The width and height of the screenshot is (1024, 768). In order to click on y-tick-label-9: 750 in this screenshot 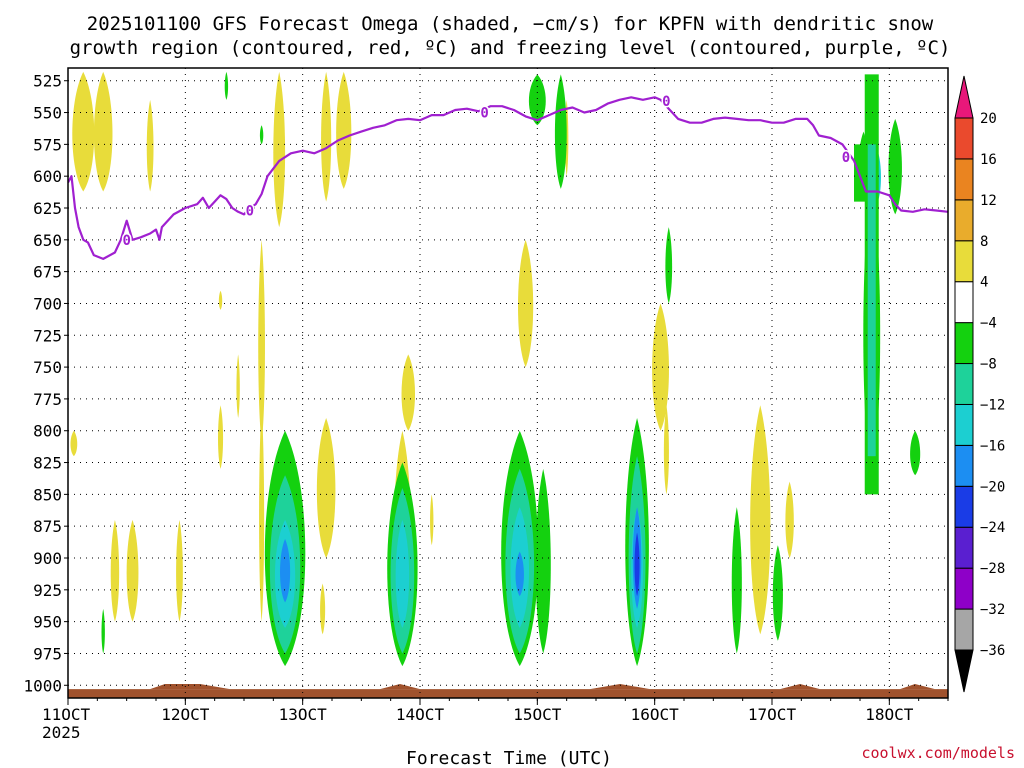, I will do `click(47, 367)`.